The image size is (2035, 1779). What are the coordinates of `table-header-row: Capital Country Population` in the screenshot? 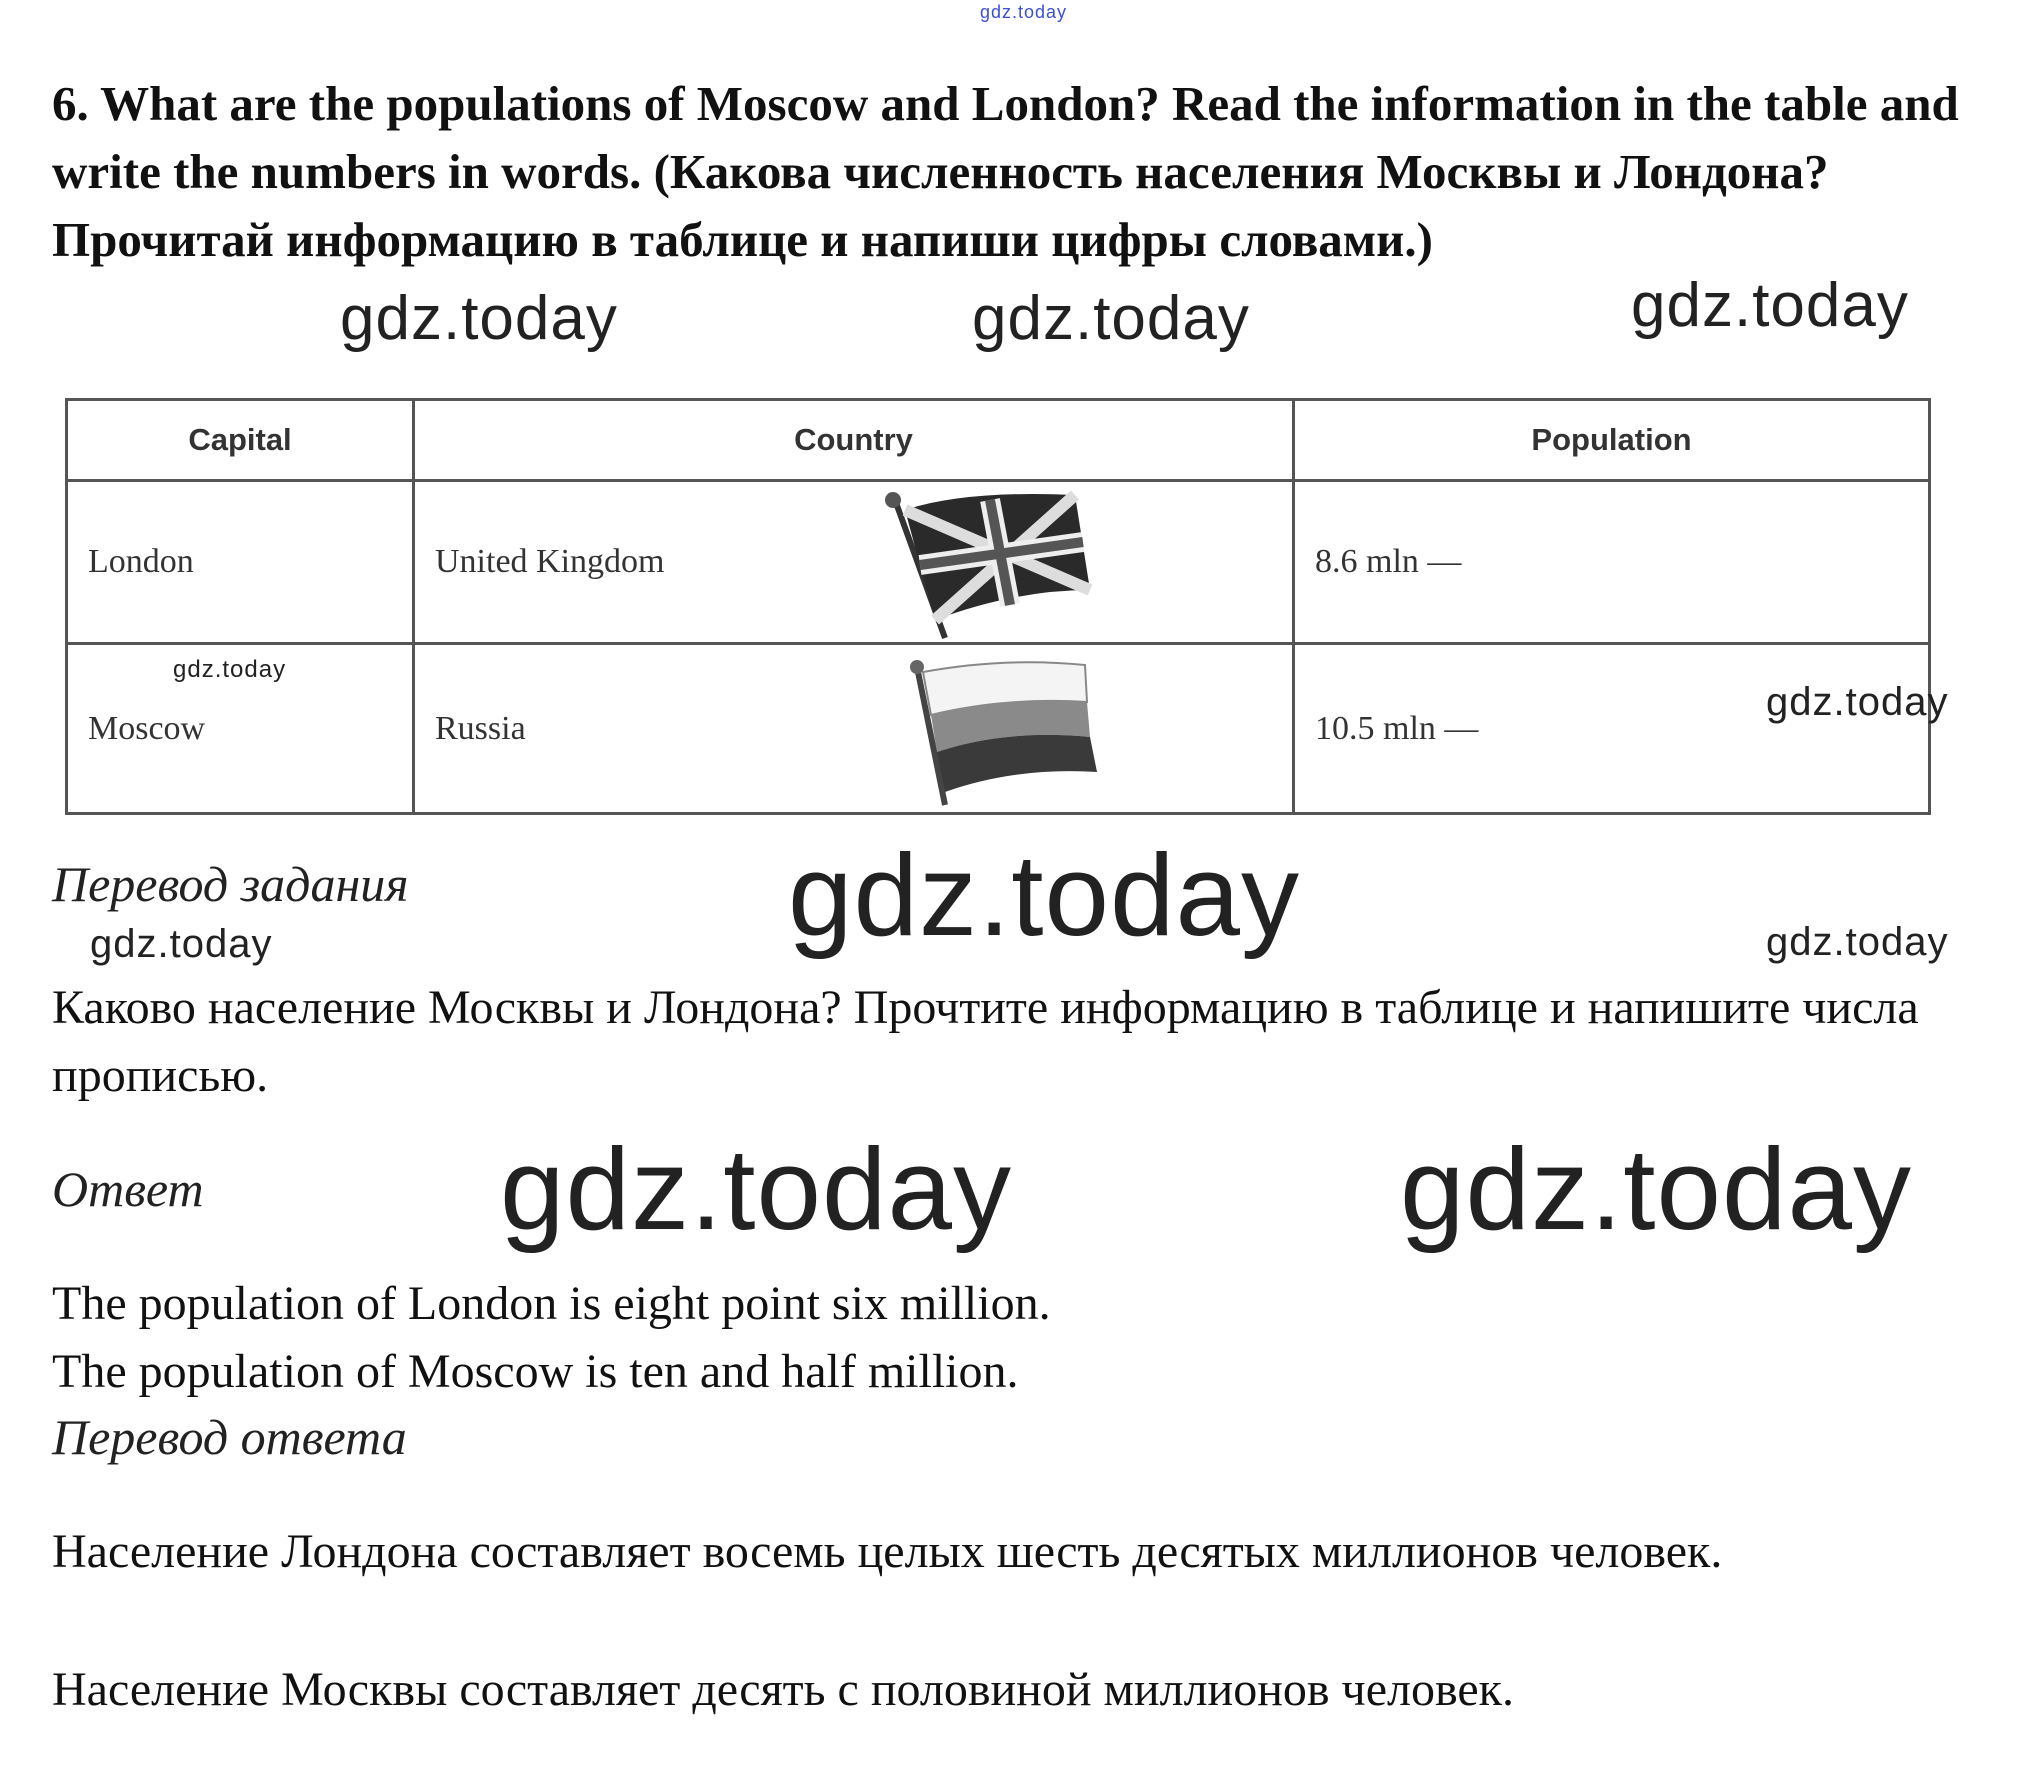 It's located at (998, 440).